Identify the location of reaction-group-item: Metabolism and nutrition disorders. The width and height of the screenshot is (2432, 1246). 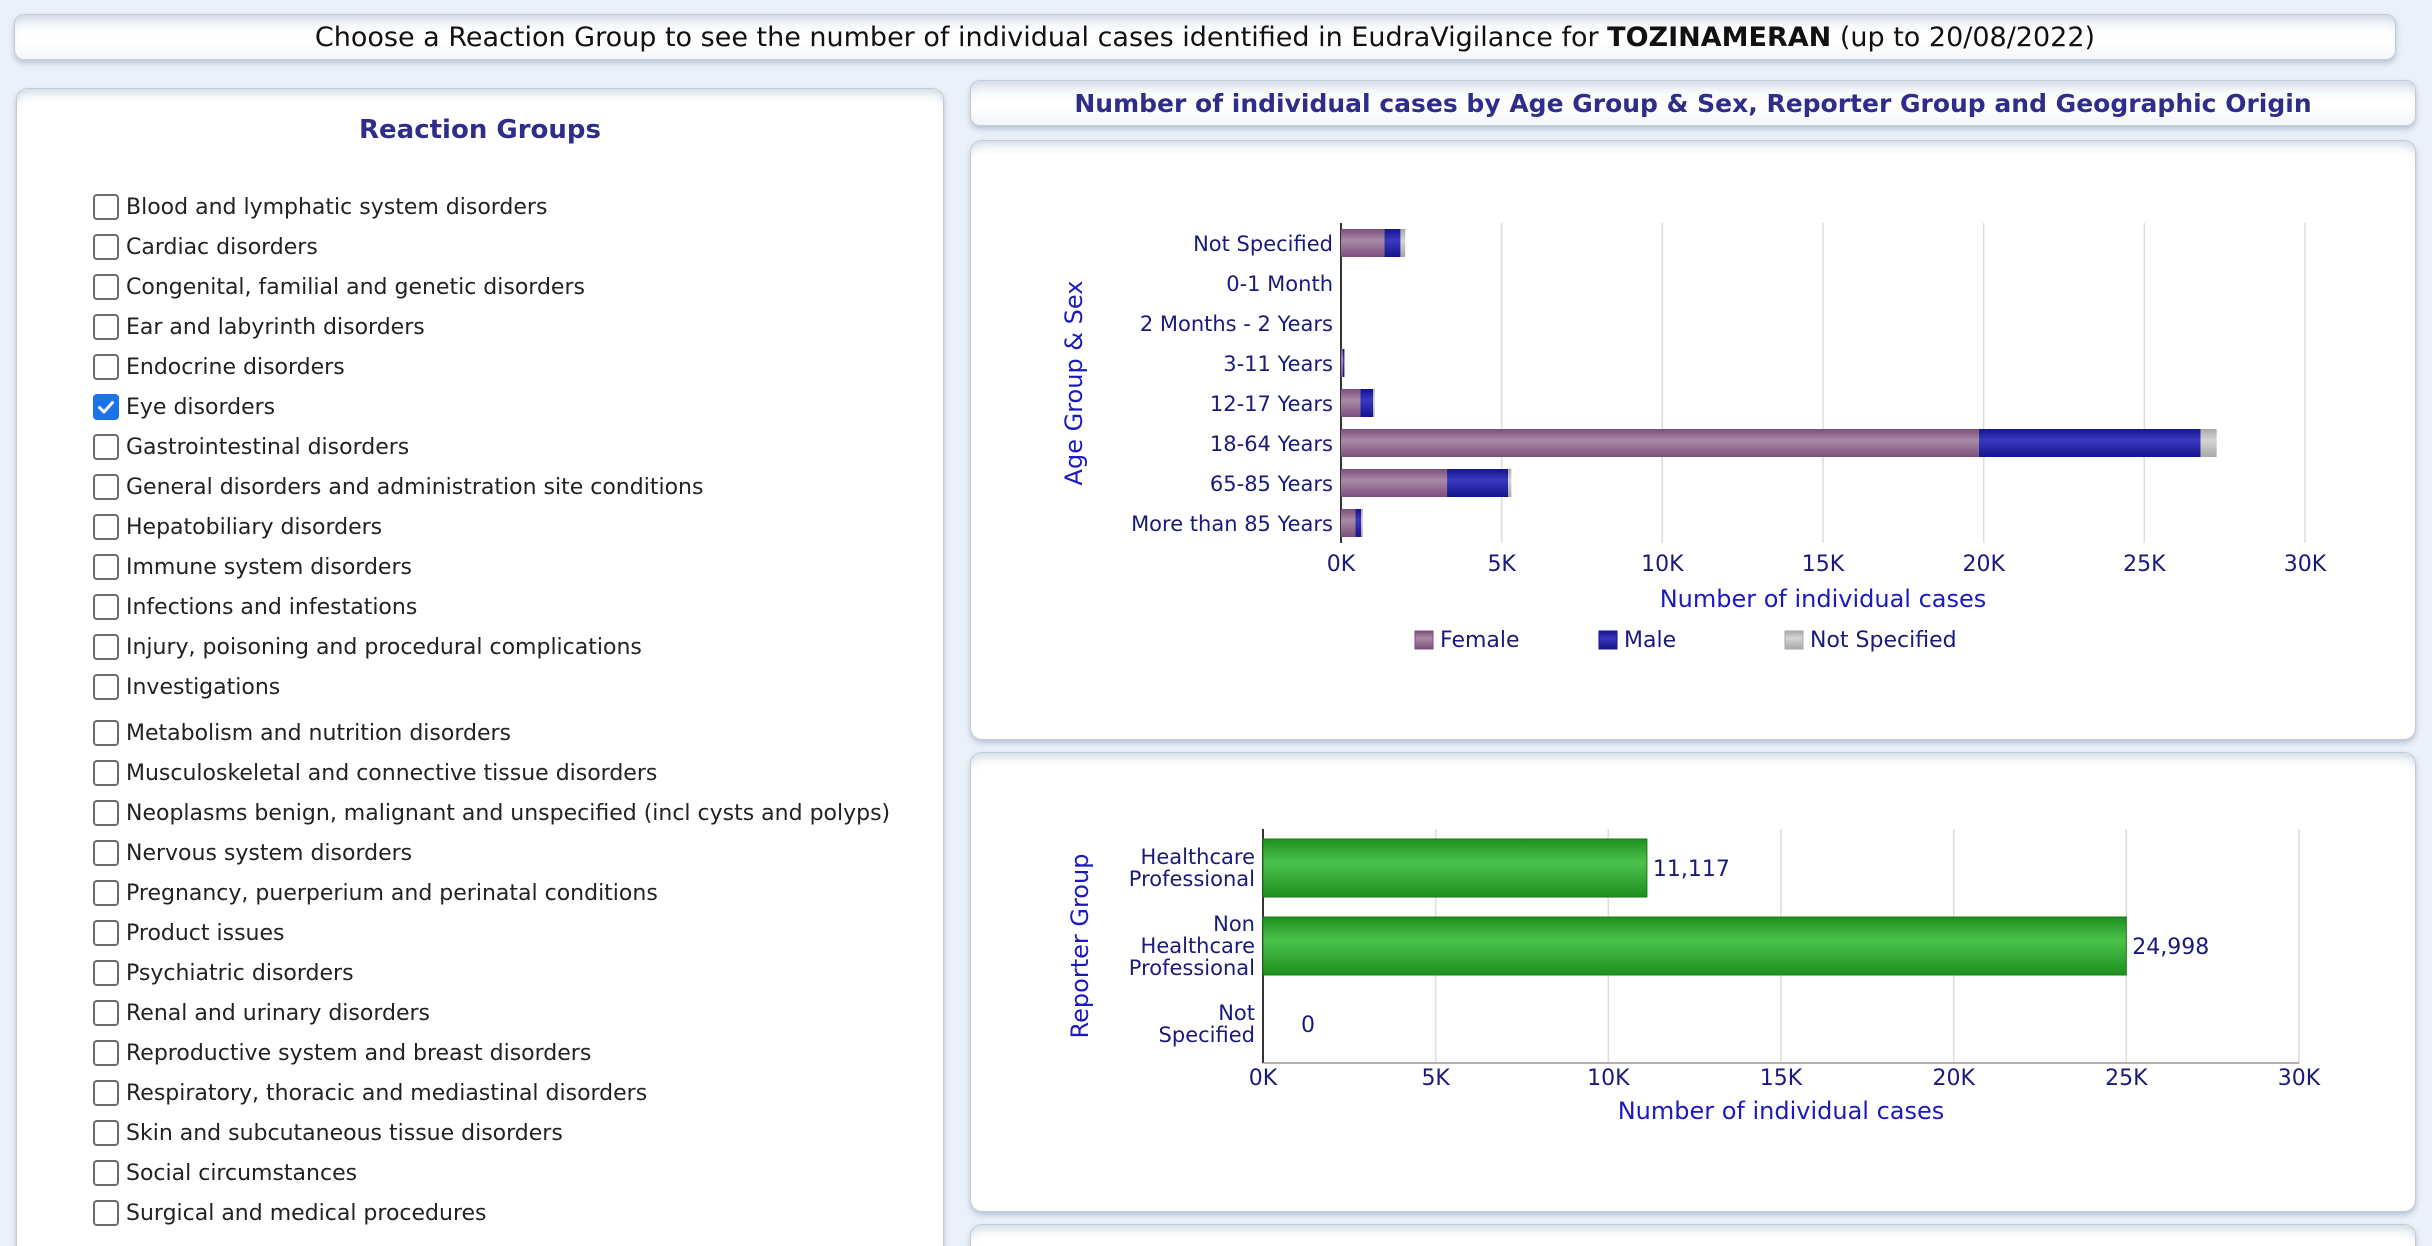
(302, 733).